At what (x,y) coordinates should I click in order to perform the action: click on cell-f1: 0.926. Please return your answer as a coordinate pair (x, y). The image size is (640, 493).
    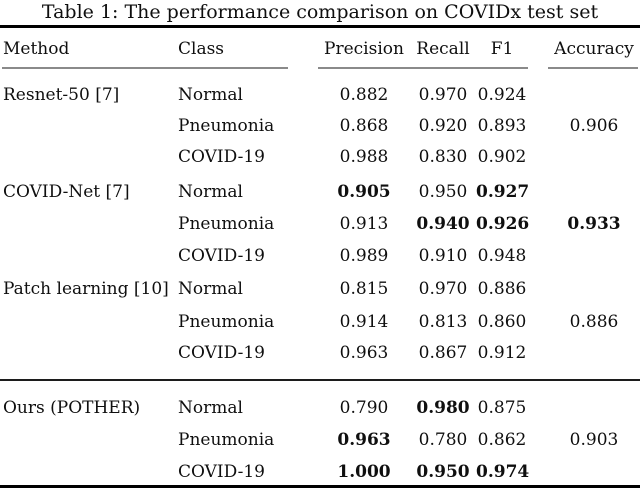
    Looking at the image, I should click on (503, 224).